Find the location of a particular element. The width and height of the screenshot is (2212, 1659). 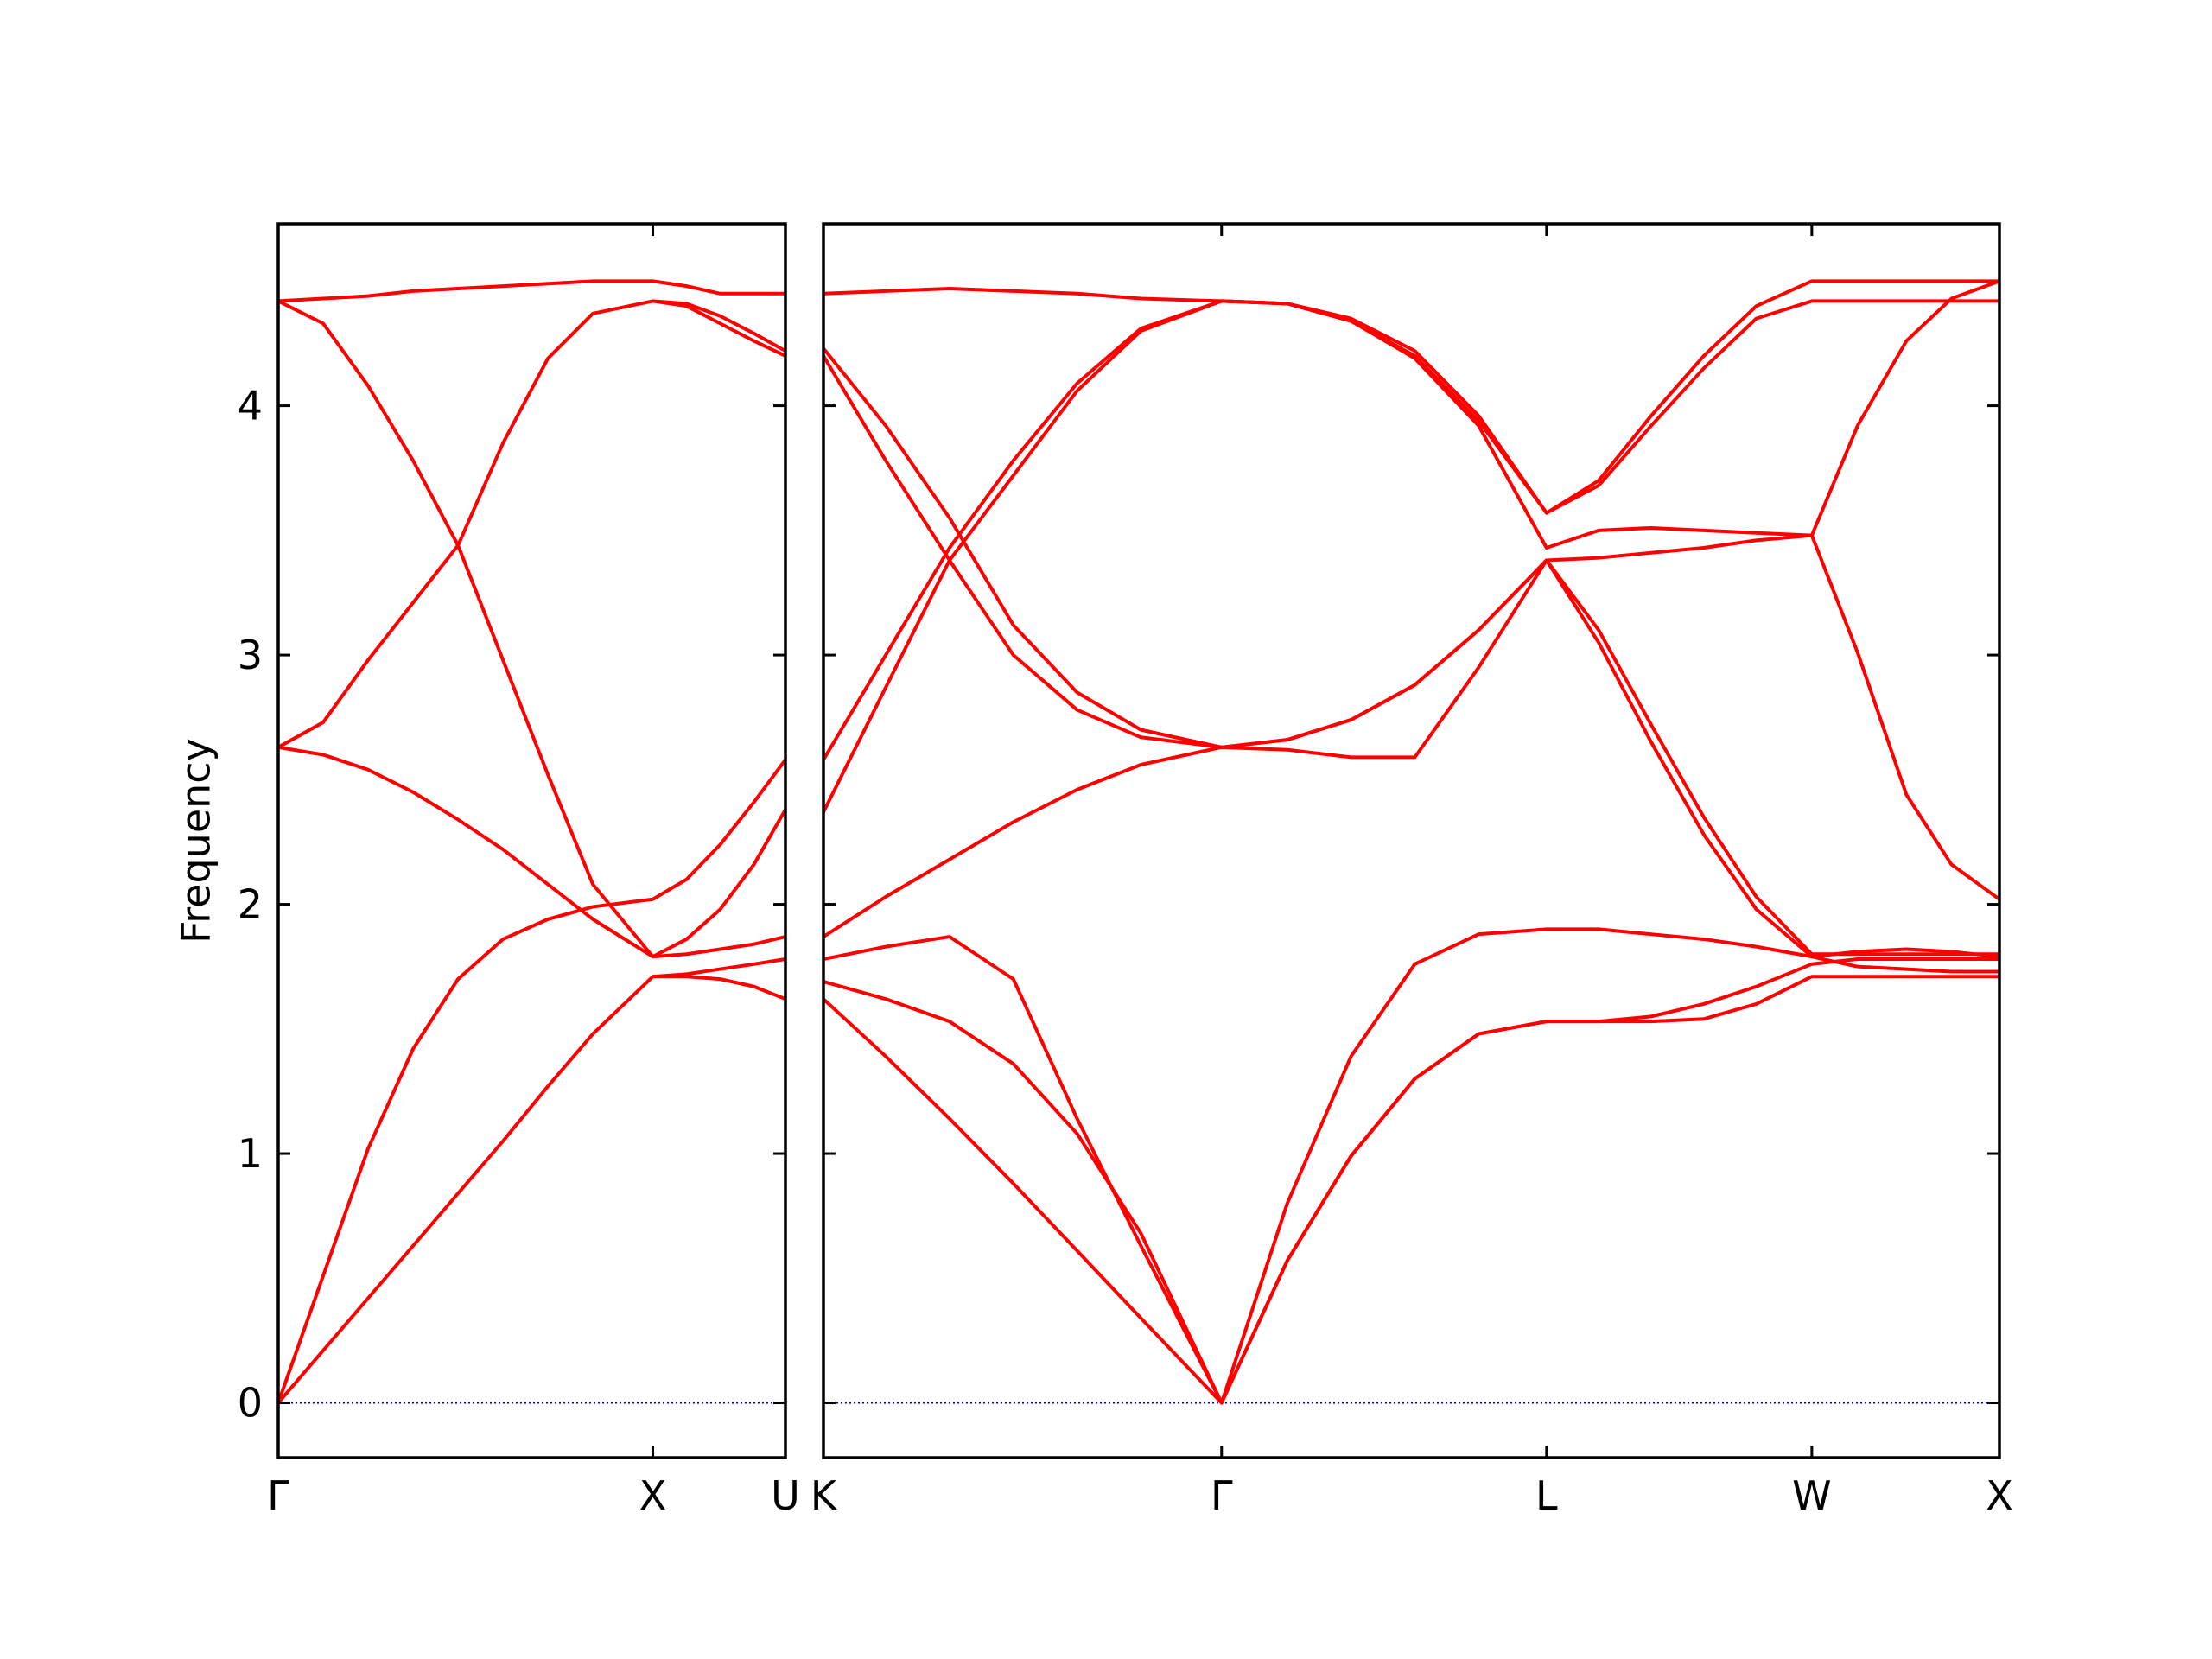

y-tick-label: 1 is located at coordinates (250, 1153).